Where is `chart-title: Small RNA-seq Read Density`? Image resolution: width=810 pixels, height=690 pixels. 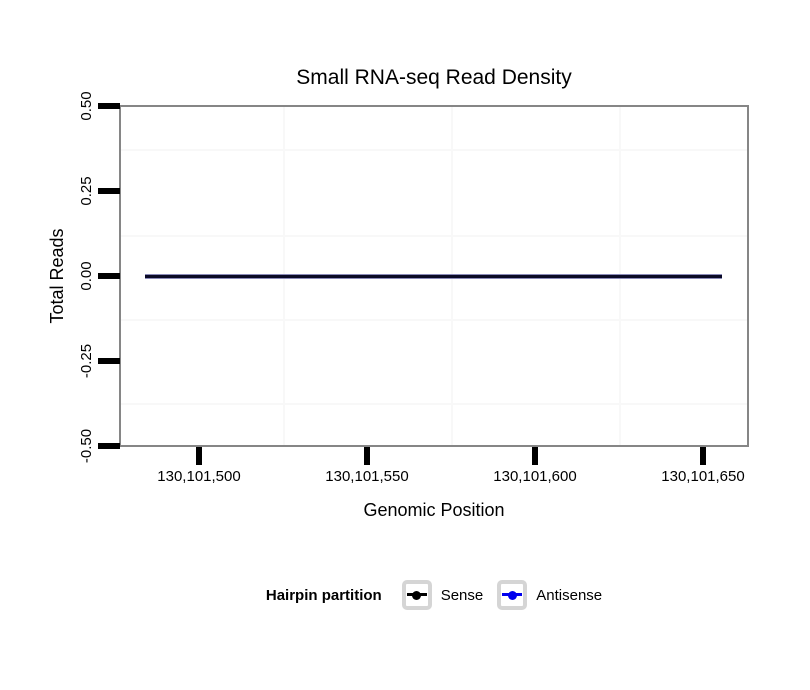
chart-title: Small RNA-seq Read Density is located at coordinates (434, 77).